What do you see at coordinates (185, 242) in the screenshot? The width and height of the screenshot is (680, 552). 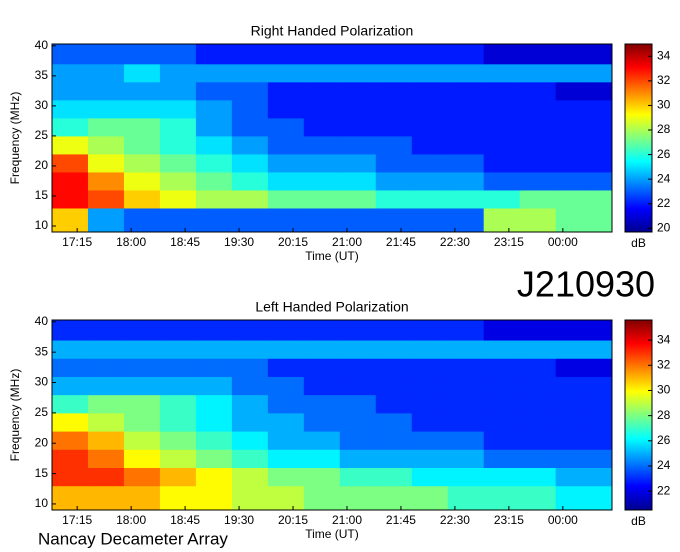 I see `x-tick-label: 18:45` at bounding box center [185, 242].